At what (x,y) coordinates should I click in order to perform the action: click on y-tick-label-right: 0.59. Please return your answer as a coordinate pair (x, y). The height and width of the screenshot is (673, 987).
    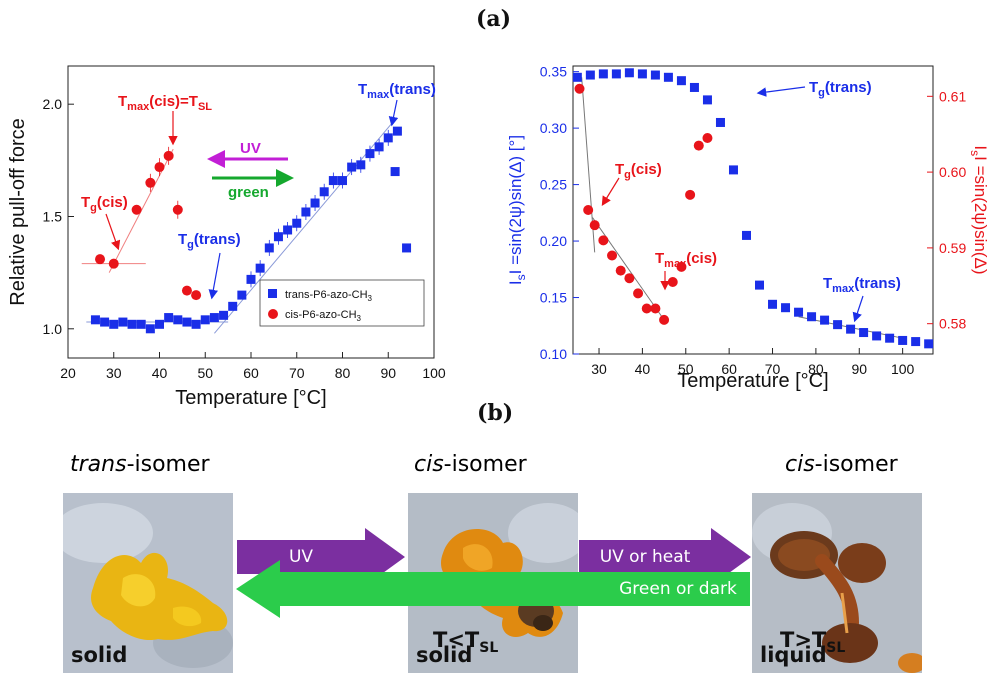
    Looking at the image, I should click on (952, 248).